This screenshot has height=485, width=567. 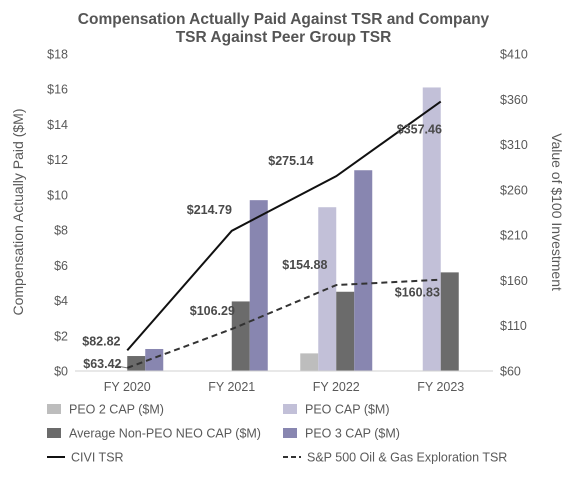 I want to click on y2-tick-label: $110, so click(x=513, y=326).